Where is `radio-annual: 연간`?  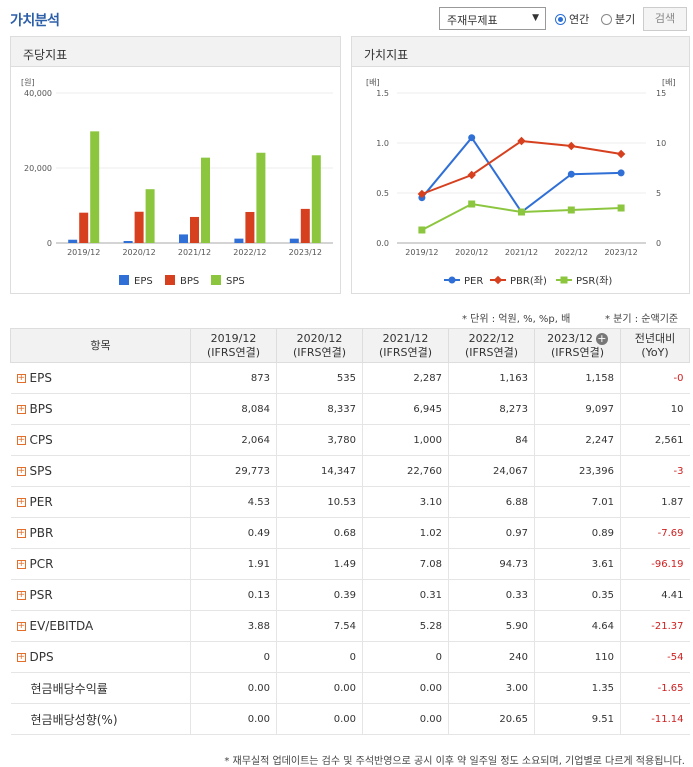 radio-annual: 연간 is located at coordinates (572, 19).